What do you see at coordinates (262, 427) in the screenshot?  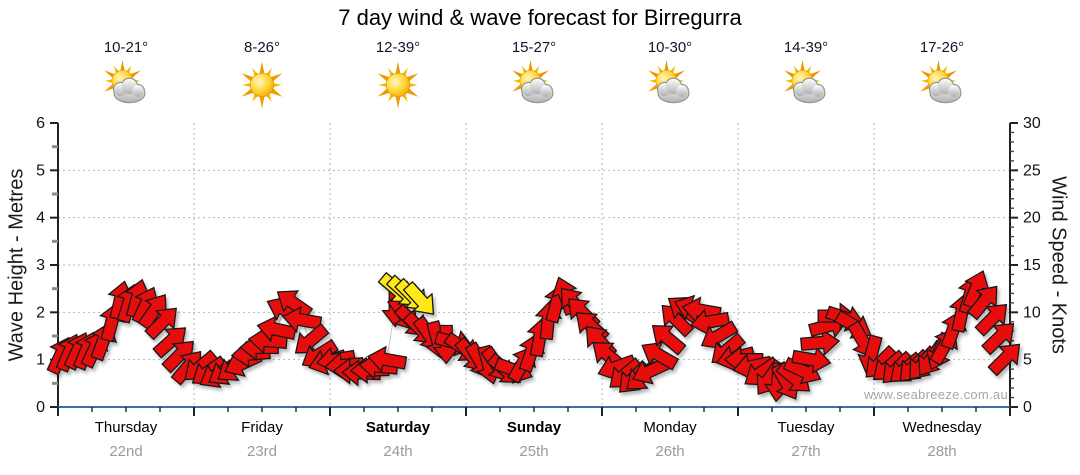 I see `day-name-label: Friday` at bounding box center [262, 427].